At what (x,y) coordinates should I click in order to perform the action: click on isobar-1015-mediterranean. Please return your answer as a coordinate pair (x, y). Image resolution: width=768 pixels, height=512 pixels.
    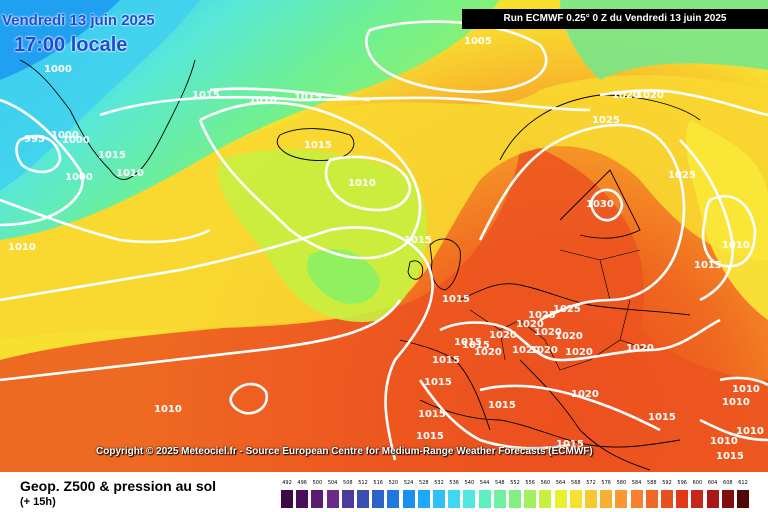
    Looking at the image, I should click on (494, 414).